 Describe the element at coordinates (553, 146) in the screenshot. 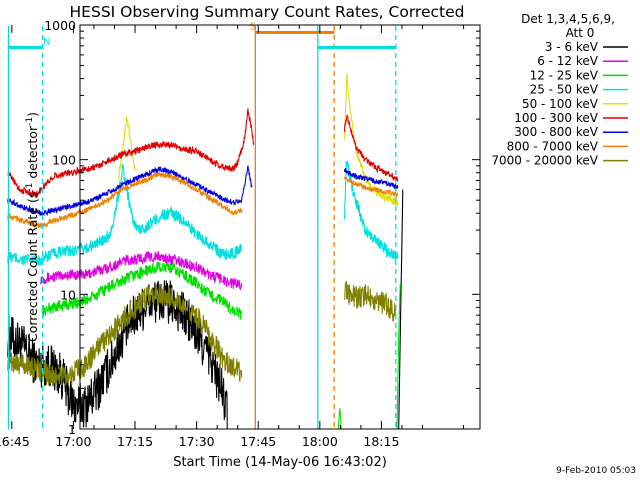

I see `legend-entry-label: 800 - 7000 keV` at that location.